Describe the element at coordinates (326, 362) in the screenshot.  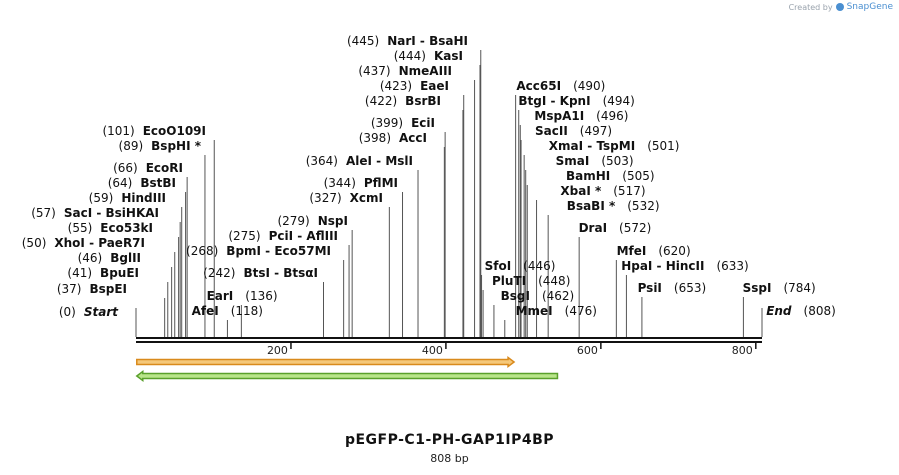
I see `forward-orange-feature` at that location.